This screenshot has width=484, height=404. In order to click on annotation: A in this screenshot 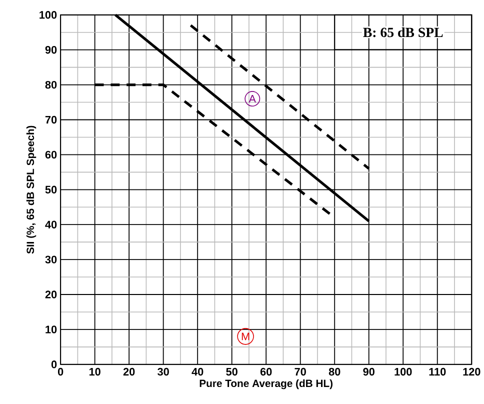, I will do `click(252, 98)`.